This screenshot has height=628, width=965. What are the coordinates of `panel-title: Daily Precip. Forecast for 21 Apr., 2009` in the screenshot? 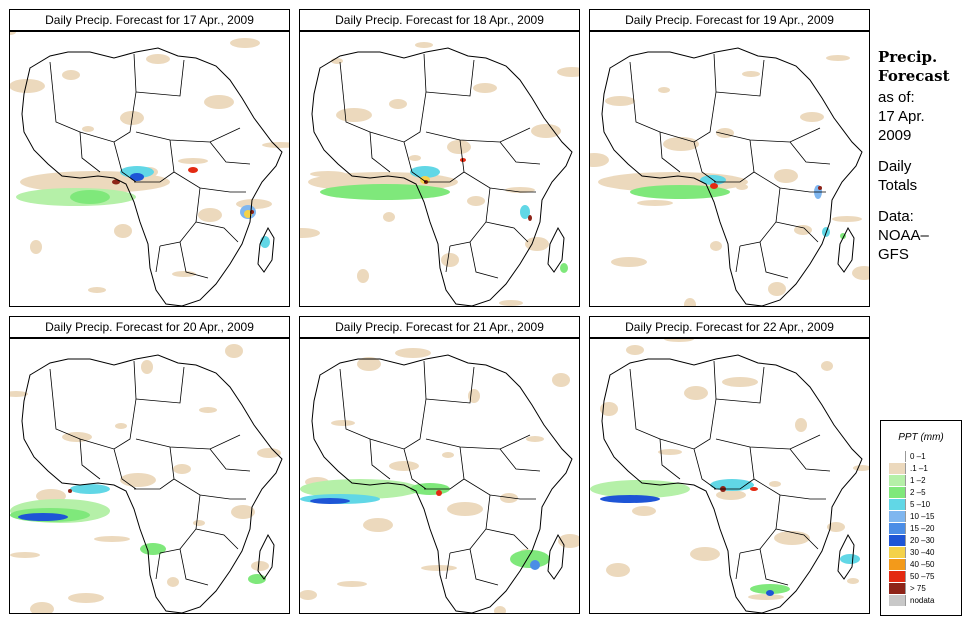 It's located at (439, 327).